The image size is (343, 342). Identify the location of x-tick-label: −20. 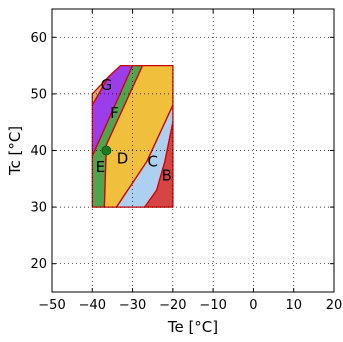
(172, 305).